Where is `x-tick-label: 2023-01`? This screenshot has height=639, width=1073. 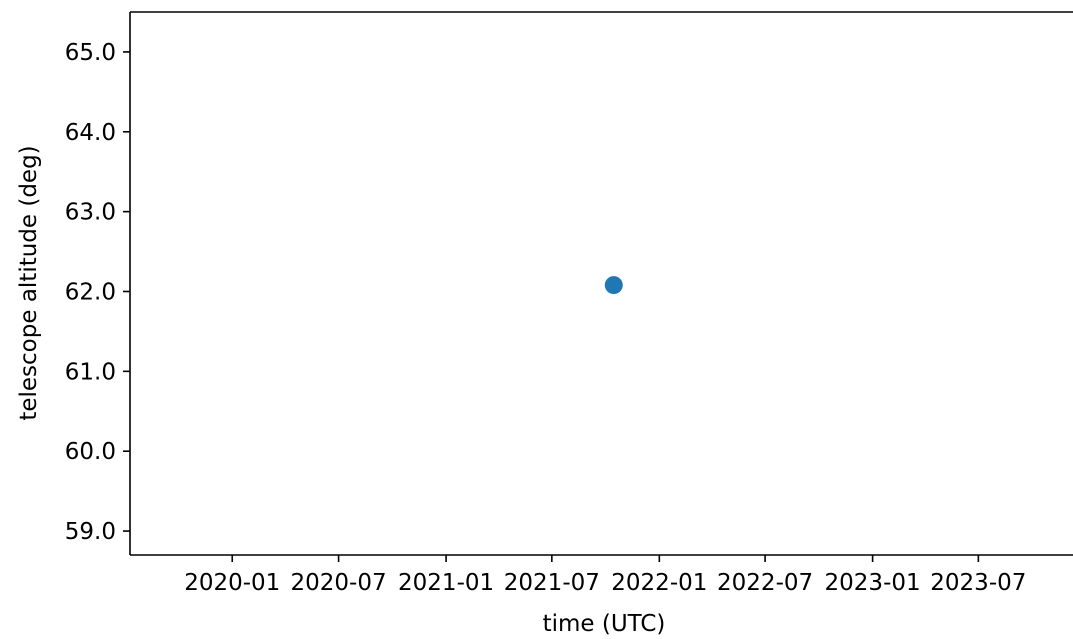 x-tick-label: 2023-01 is located at coordinates (873, 583).